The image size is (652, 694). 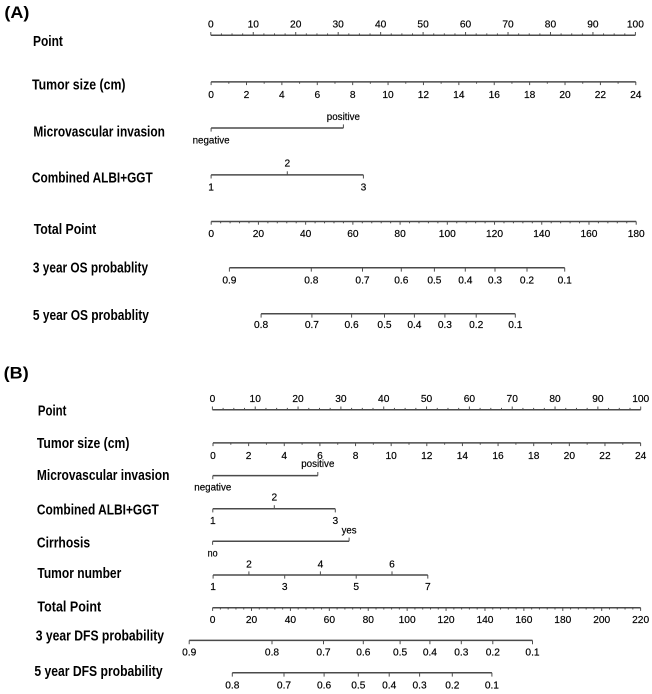 I want to click on svg-text: (B), so click(x=16, y=373).